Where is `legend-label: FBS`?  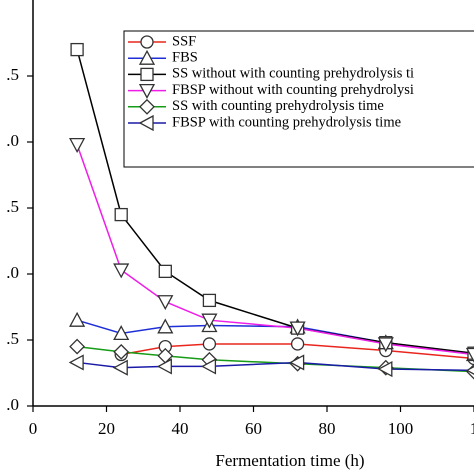 legend-label: FBS is located at coordinates (185, 58).